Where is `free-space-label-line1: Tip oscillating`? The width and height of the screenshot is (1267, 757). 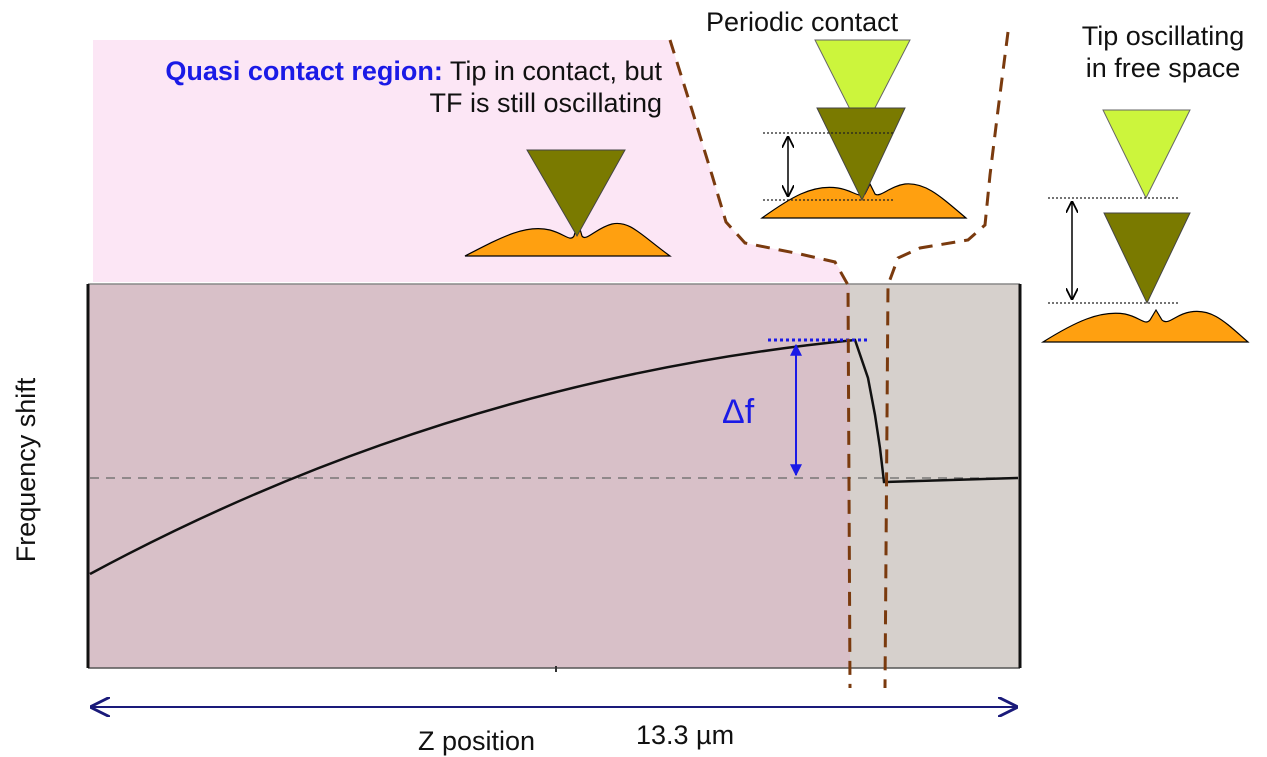 free-space-label-line1: Tip oscillating is located at coordinates (1163, 36).